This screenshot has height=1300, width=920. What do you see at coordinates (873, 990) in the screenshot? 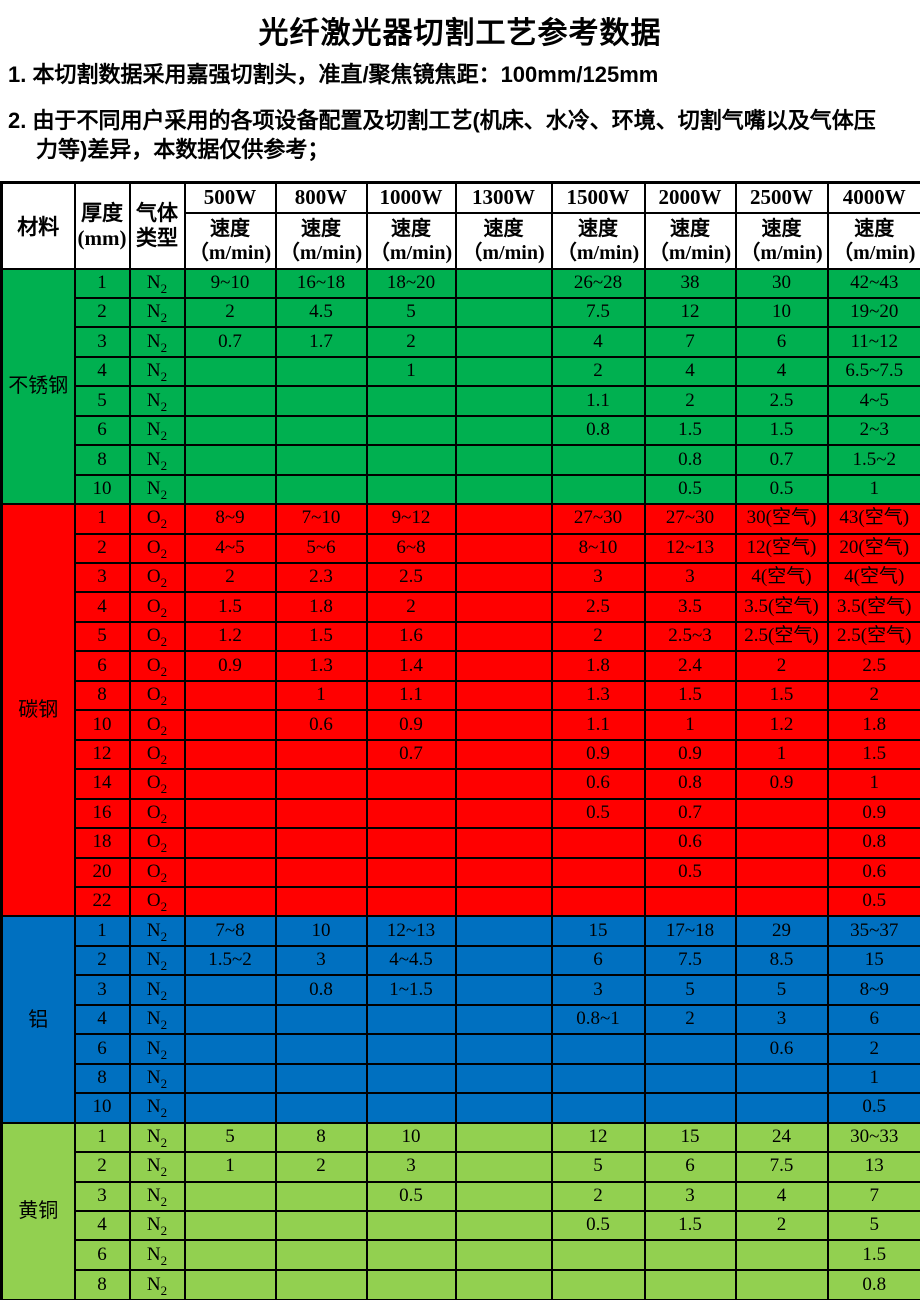
I see `speed-value-cell: 8~9` at bounding box center [873, 990].